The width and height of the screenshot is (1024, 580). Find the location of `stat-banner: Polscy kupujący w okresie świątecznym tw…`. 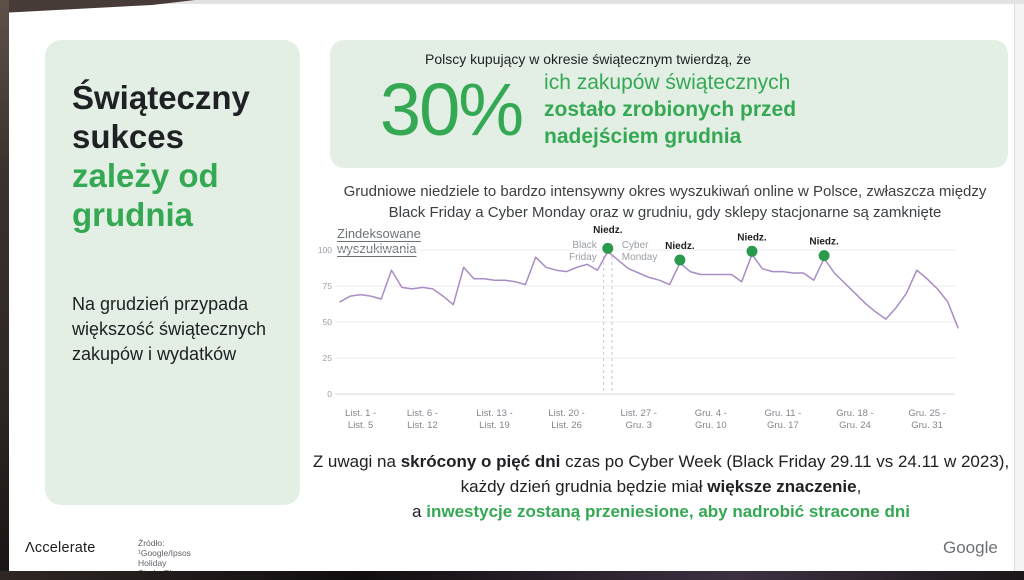

stat-banner: Polscy kupujący w okresie świątecznym tw… is located at coordinates (669, 104).